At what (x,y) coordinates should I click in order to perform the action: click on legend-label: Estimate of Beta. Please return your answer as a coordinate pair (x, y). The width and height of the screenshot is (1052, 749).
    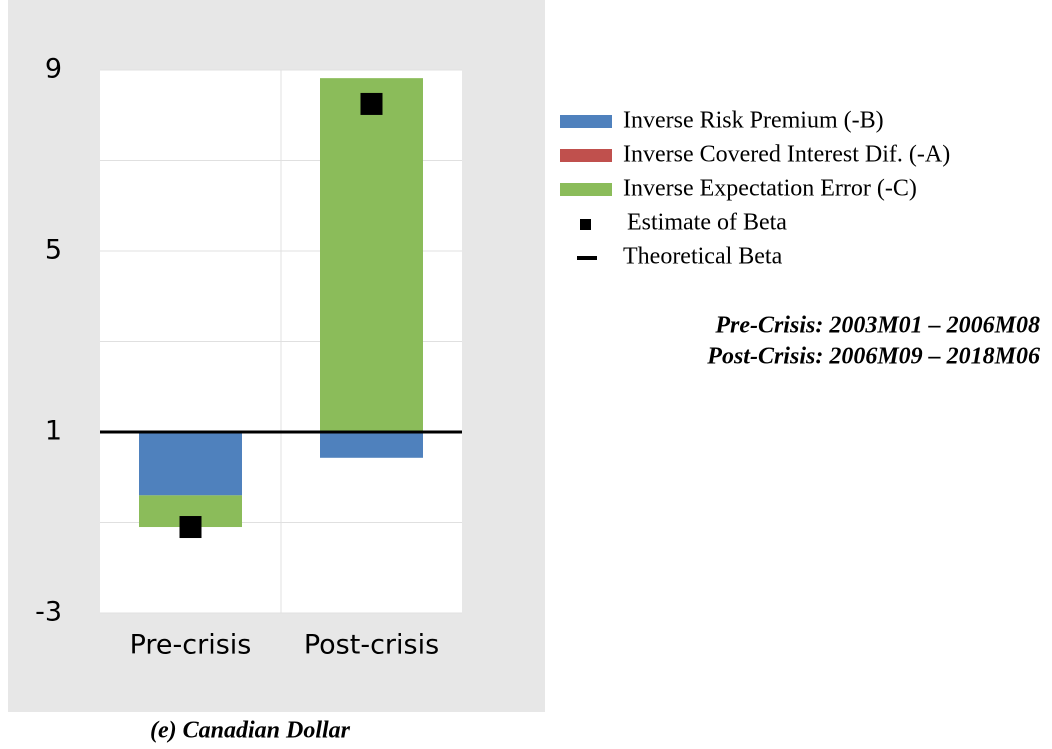
    Looking at the image, I should click on (707, 223).